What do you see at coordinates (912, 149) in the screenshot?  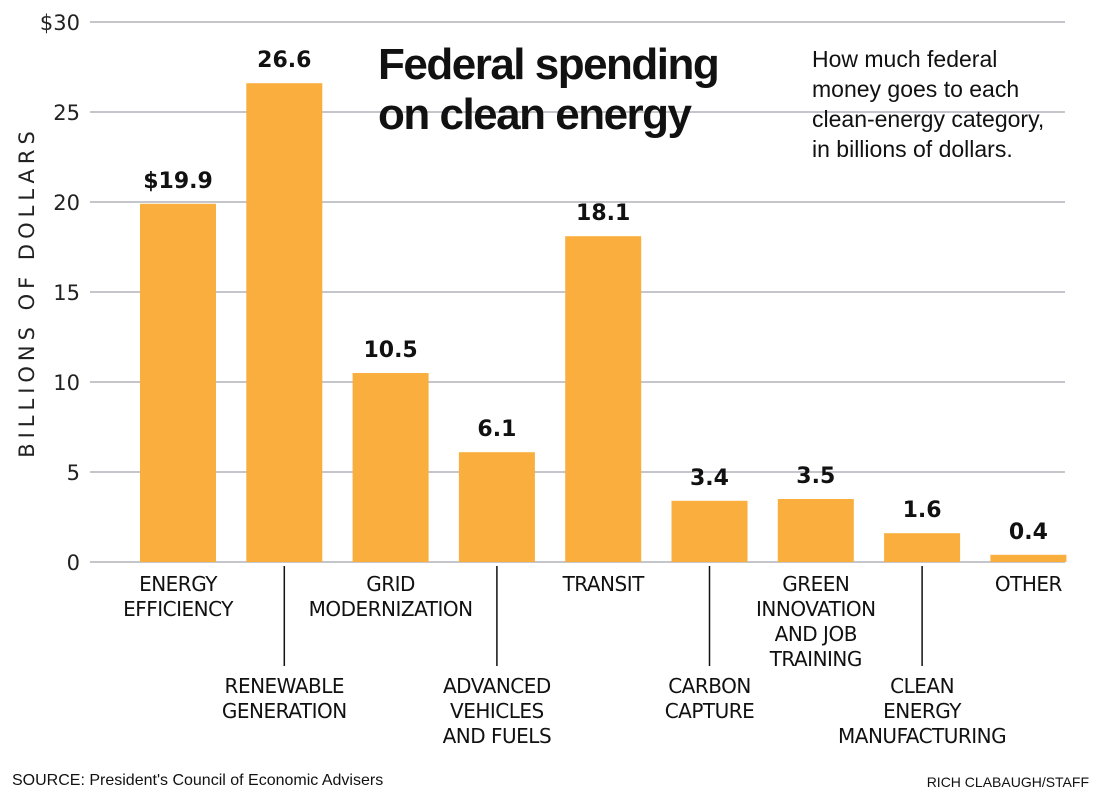 I see `chart-subtitle-line: in billions of dollars.` at bounding box center [912, 149].